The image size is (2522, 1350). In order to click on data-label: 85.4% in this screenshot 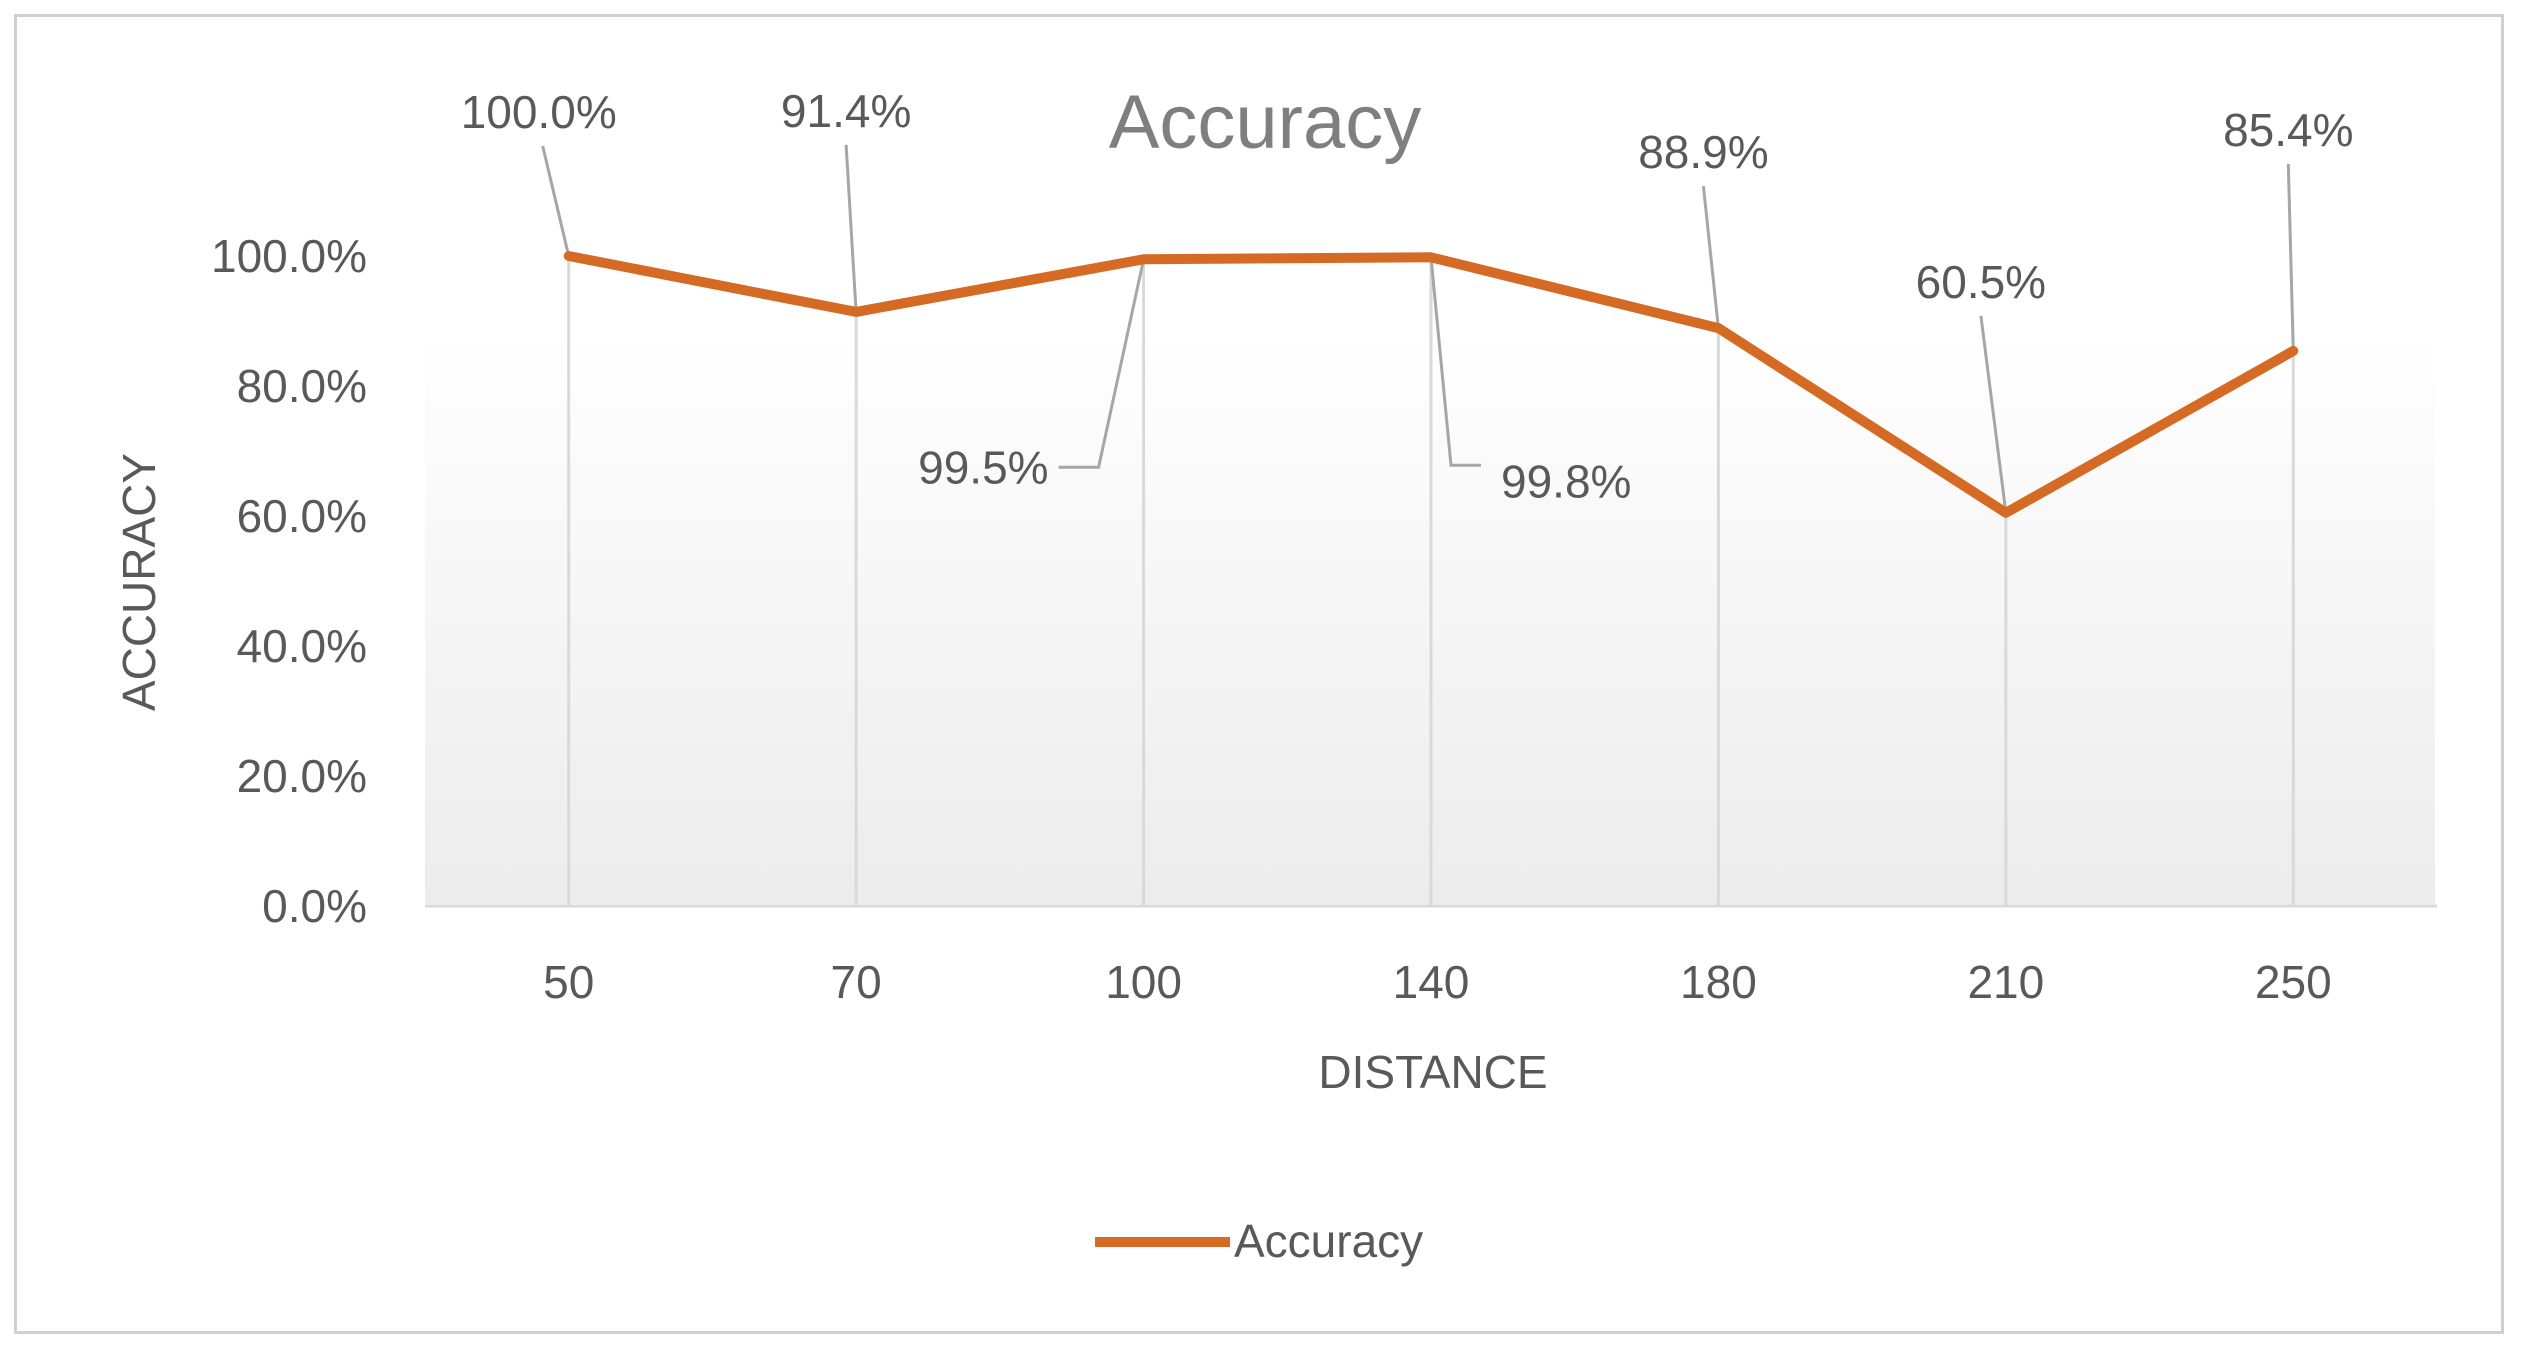, I will do `click(2288, 130)`.